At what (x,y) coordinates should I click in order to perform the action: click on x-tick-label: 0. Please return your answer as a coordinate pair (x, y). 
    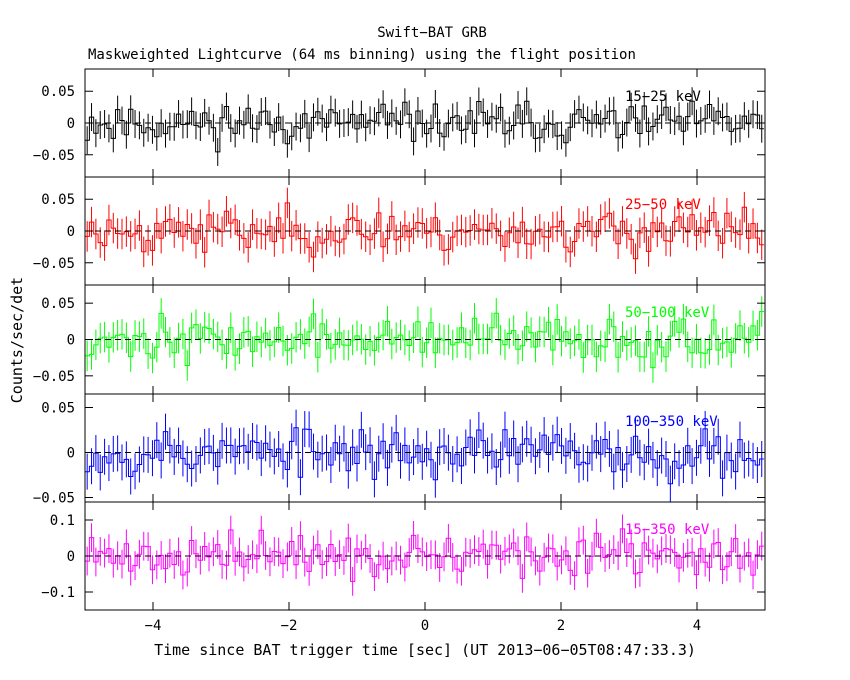
    Looking at the image, I should click on (425, 626).